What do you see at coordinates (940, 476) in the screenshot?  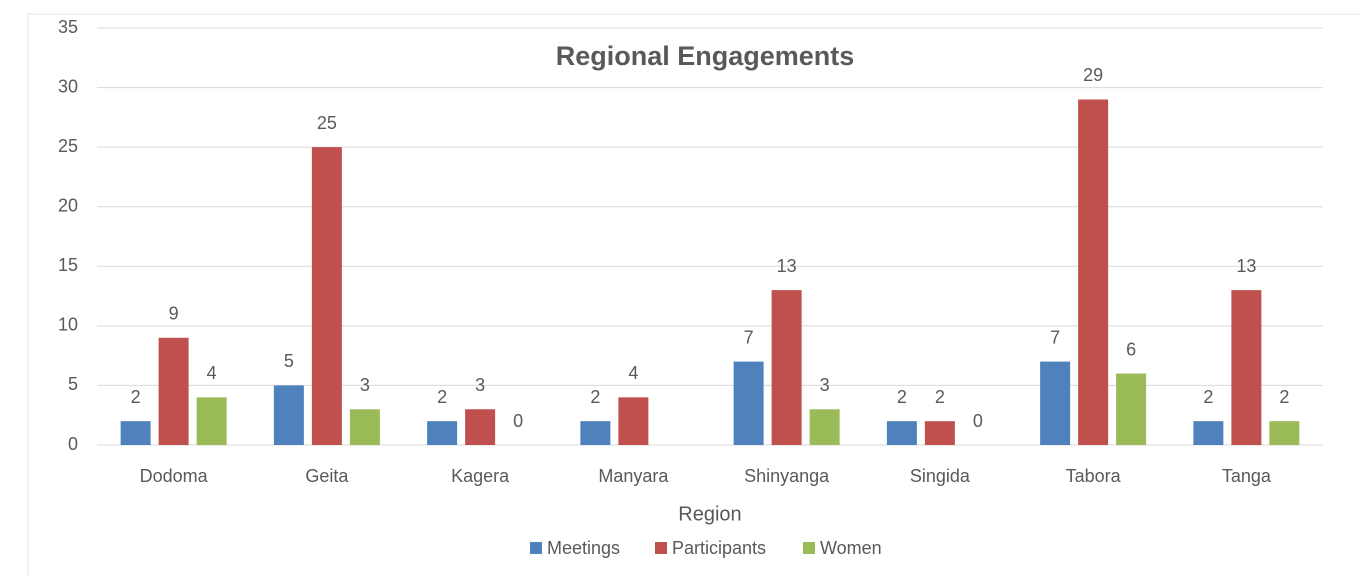 I see `x-tick-label: Singida` at bounding box center [940, 476].